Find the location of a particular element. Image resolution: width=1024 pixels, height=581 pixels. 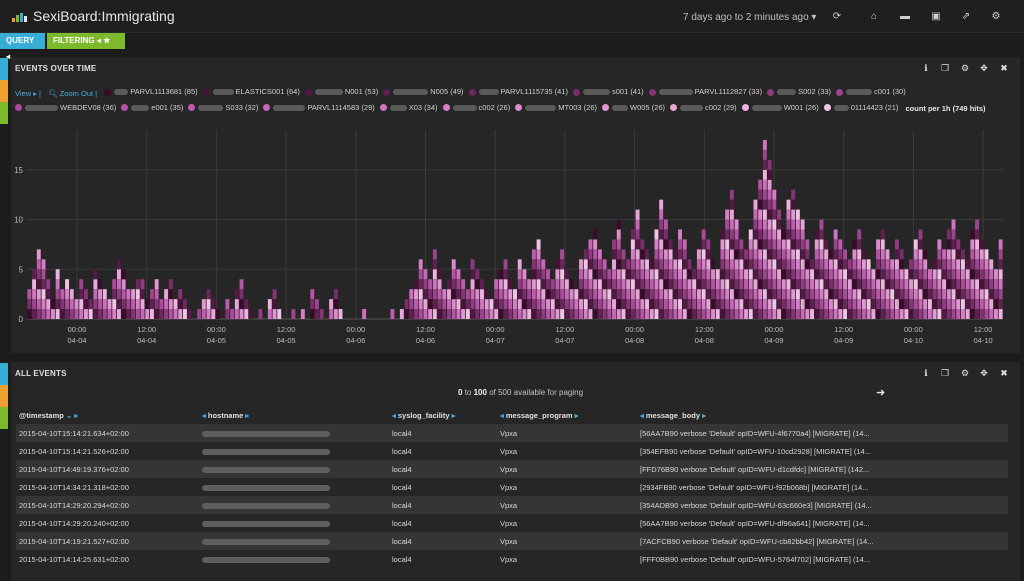

legend-item: c002 (26) is located at coordinates (476, 108).